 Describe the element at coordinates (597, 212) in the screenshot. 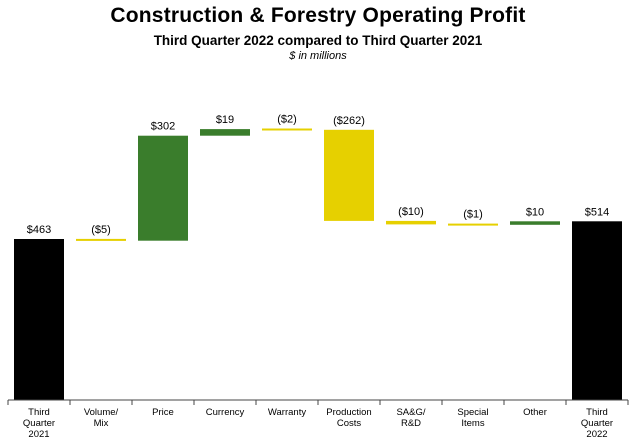

I see `data-label-9: $514` at that location.